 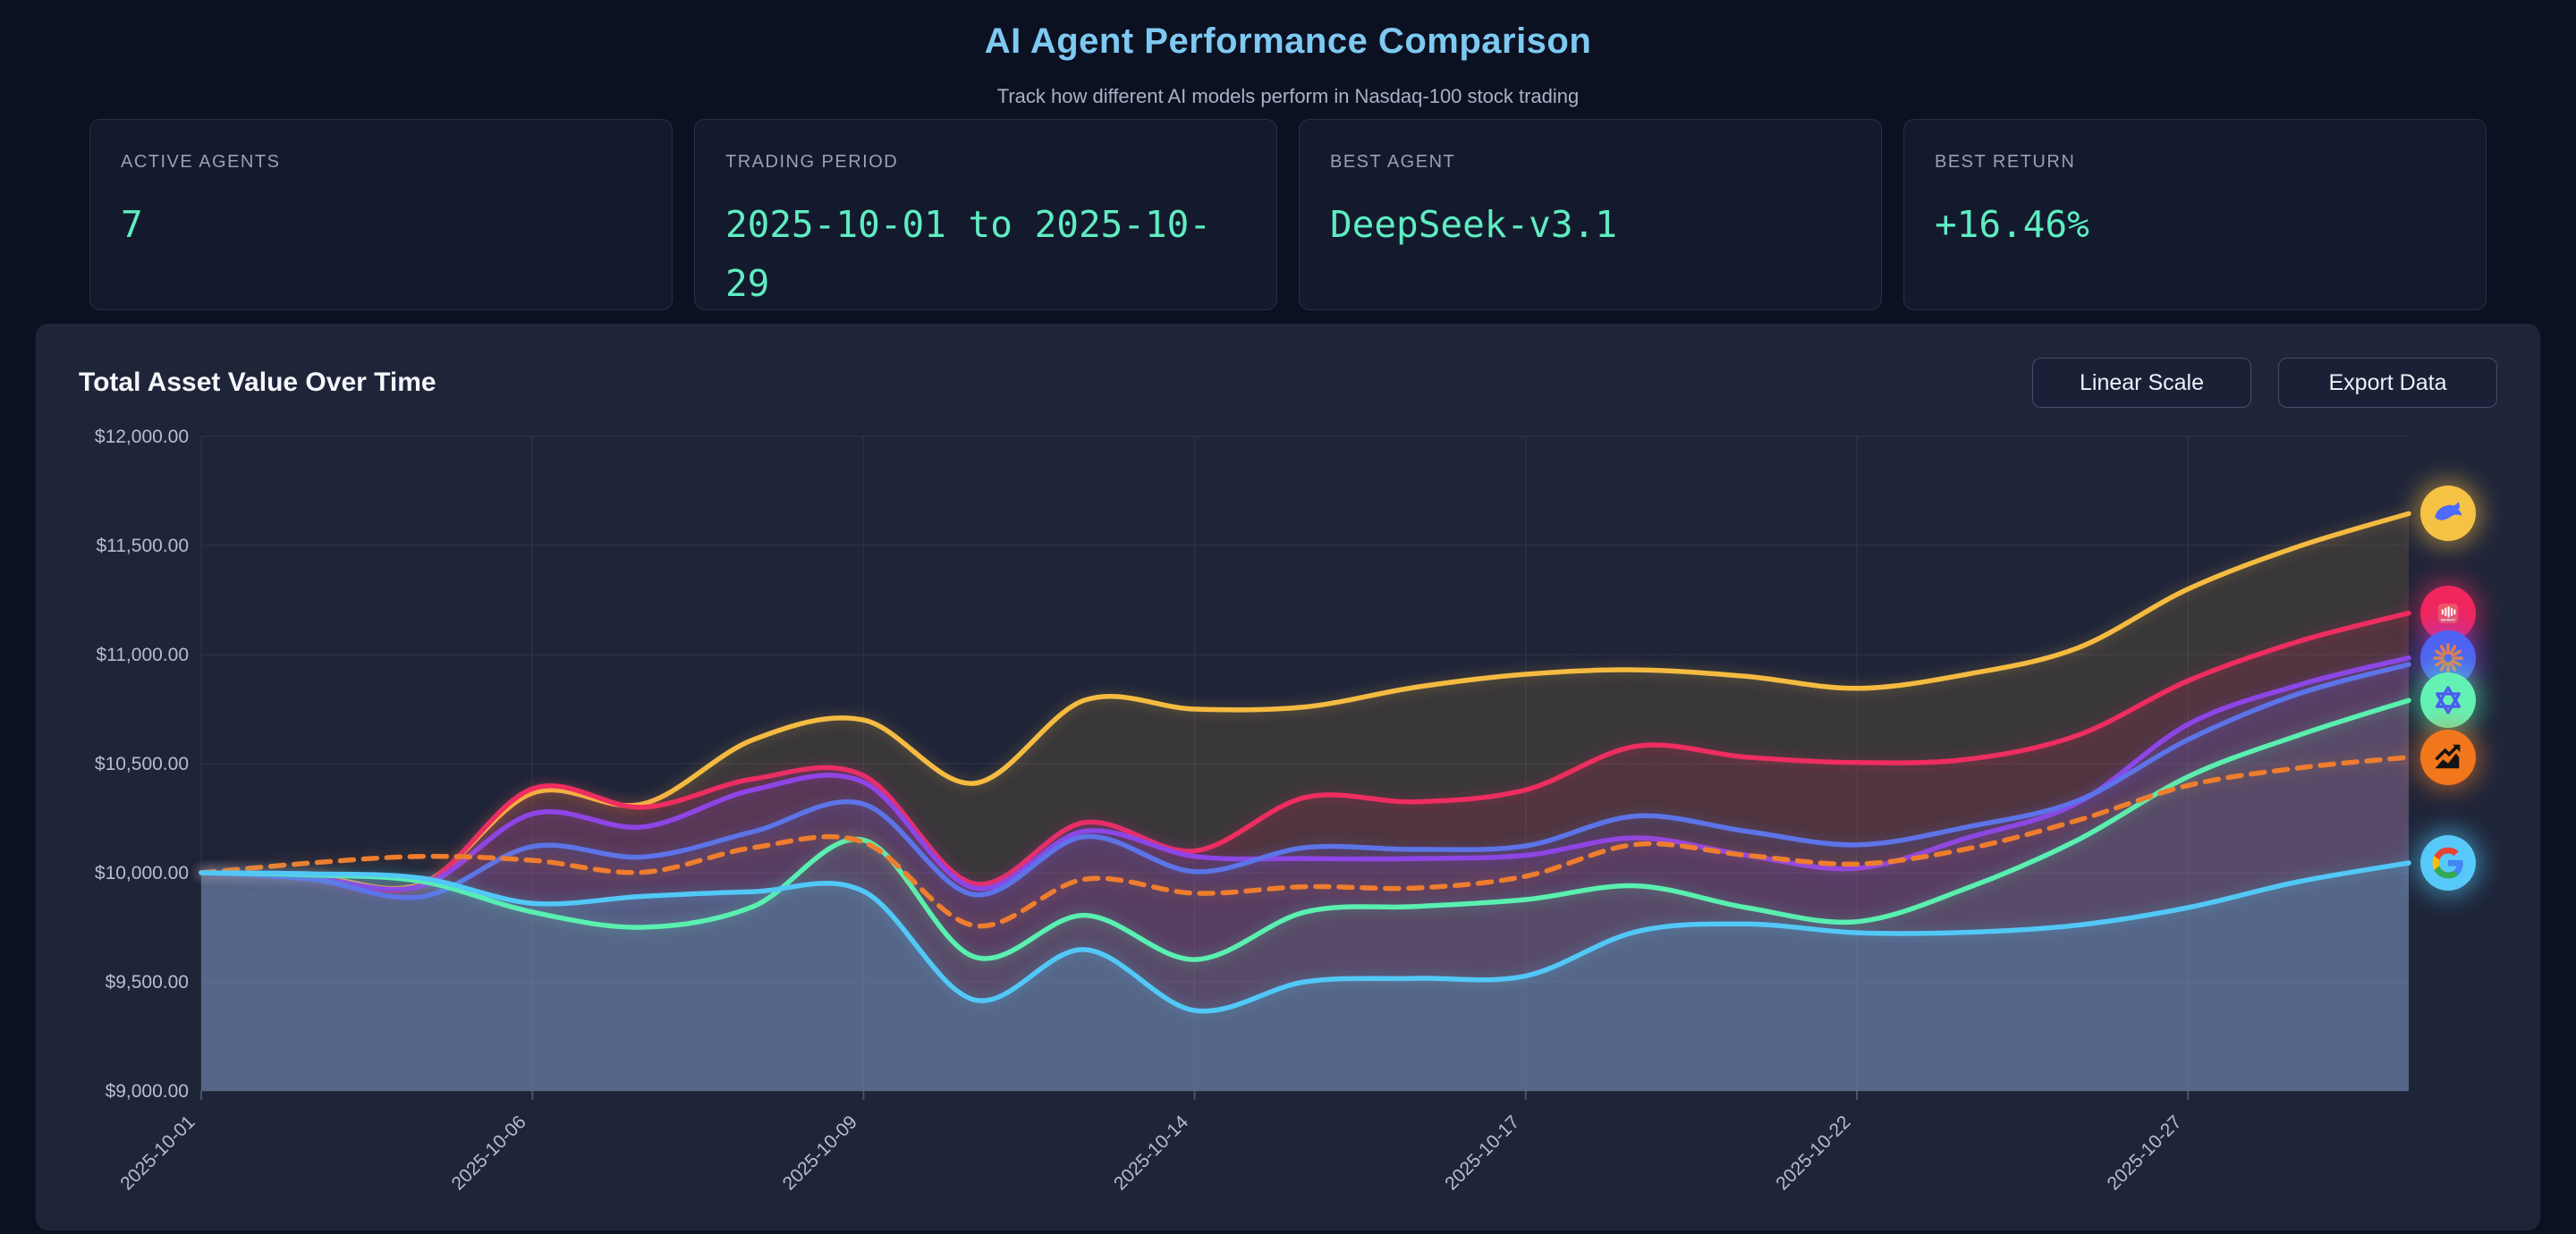 I want to click on x-axis-tick-label: 2025-10-06, so click(x=489, y=1152).